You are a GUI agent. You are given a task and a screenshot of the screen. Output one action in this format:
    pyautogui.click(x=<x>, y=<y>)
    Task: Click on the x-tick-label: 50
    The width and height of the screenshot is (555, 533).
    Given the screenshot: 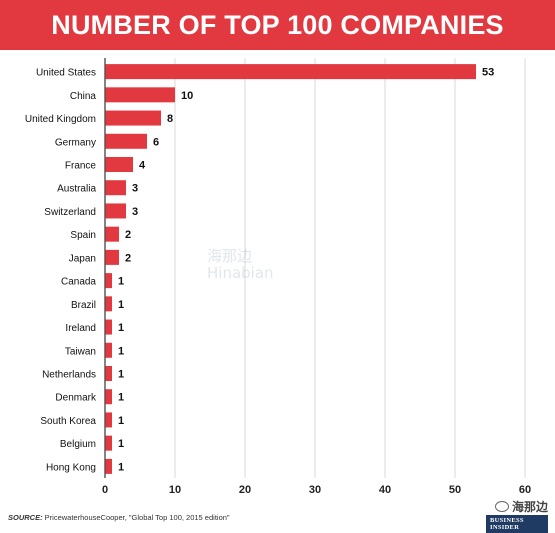 What is the action you would take?
    pyautogui.click(x=455, y=490)
    